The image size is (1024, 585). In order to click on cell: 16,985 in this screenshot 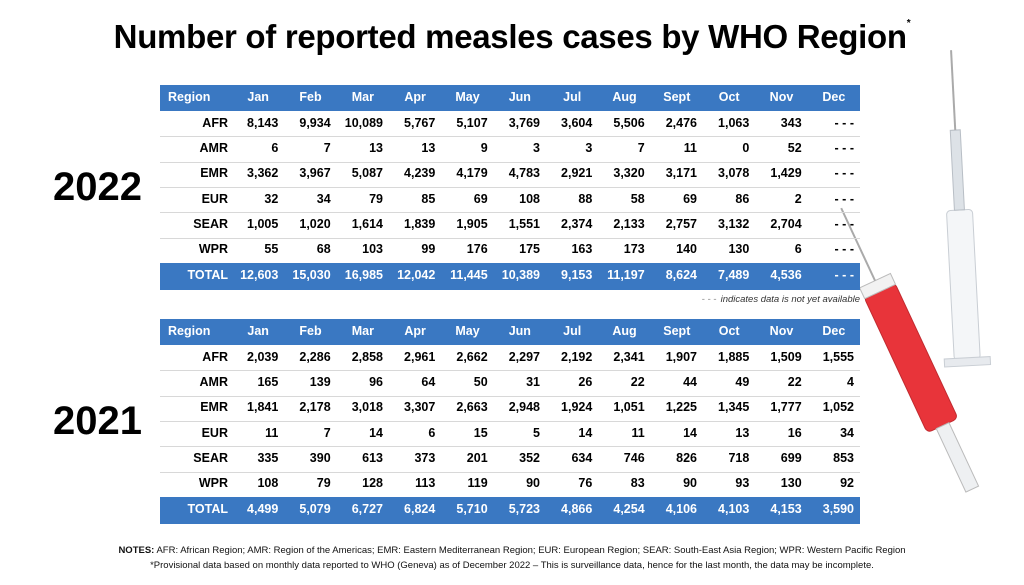, I will do `click(363, 275)`.